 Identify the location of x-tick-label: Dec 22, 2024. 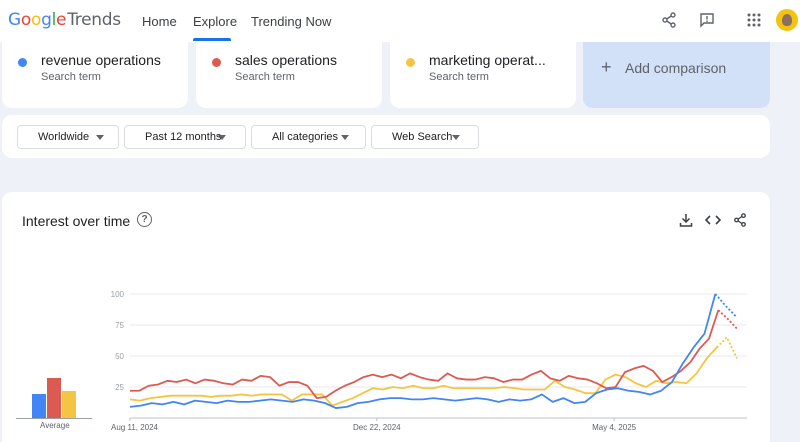
(377, 427).